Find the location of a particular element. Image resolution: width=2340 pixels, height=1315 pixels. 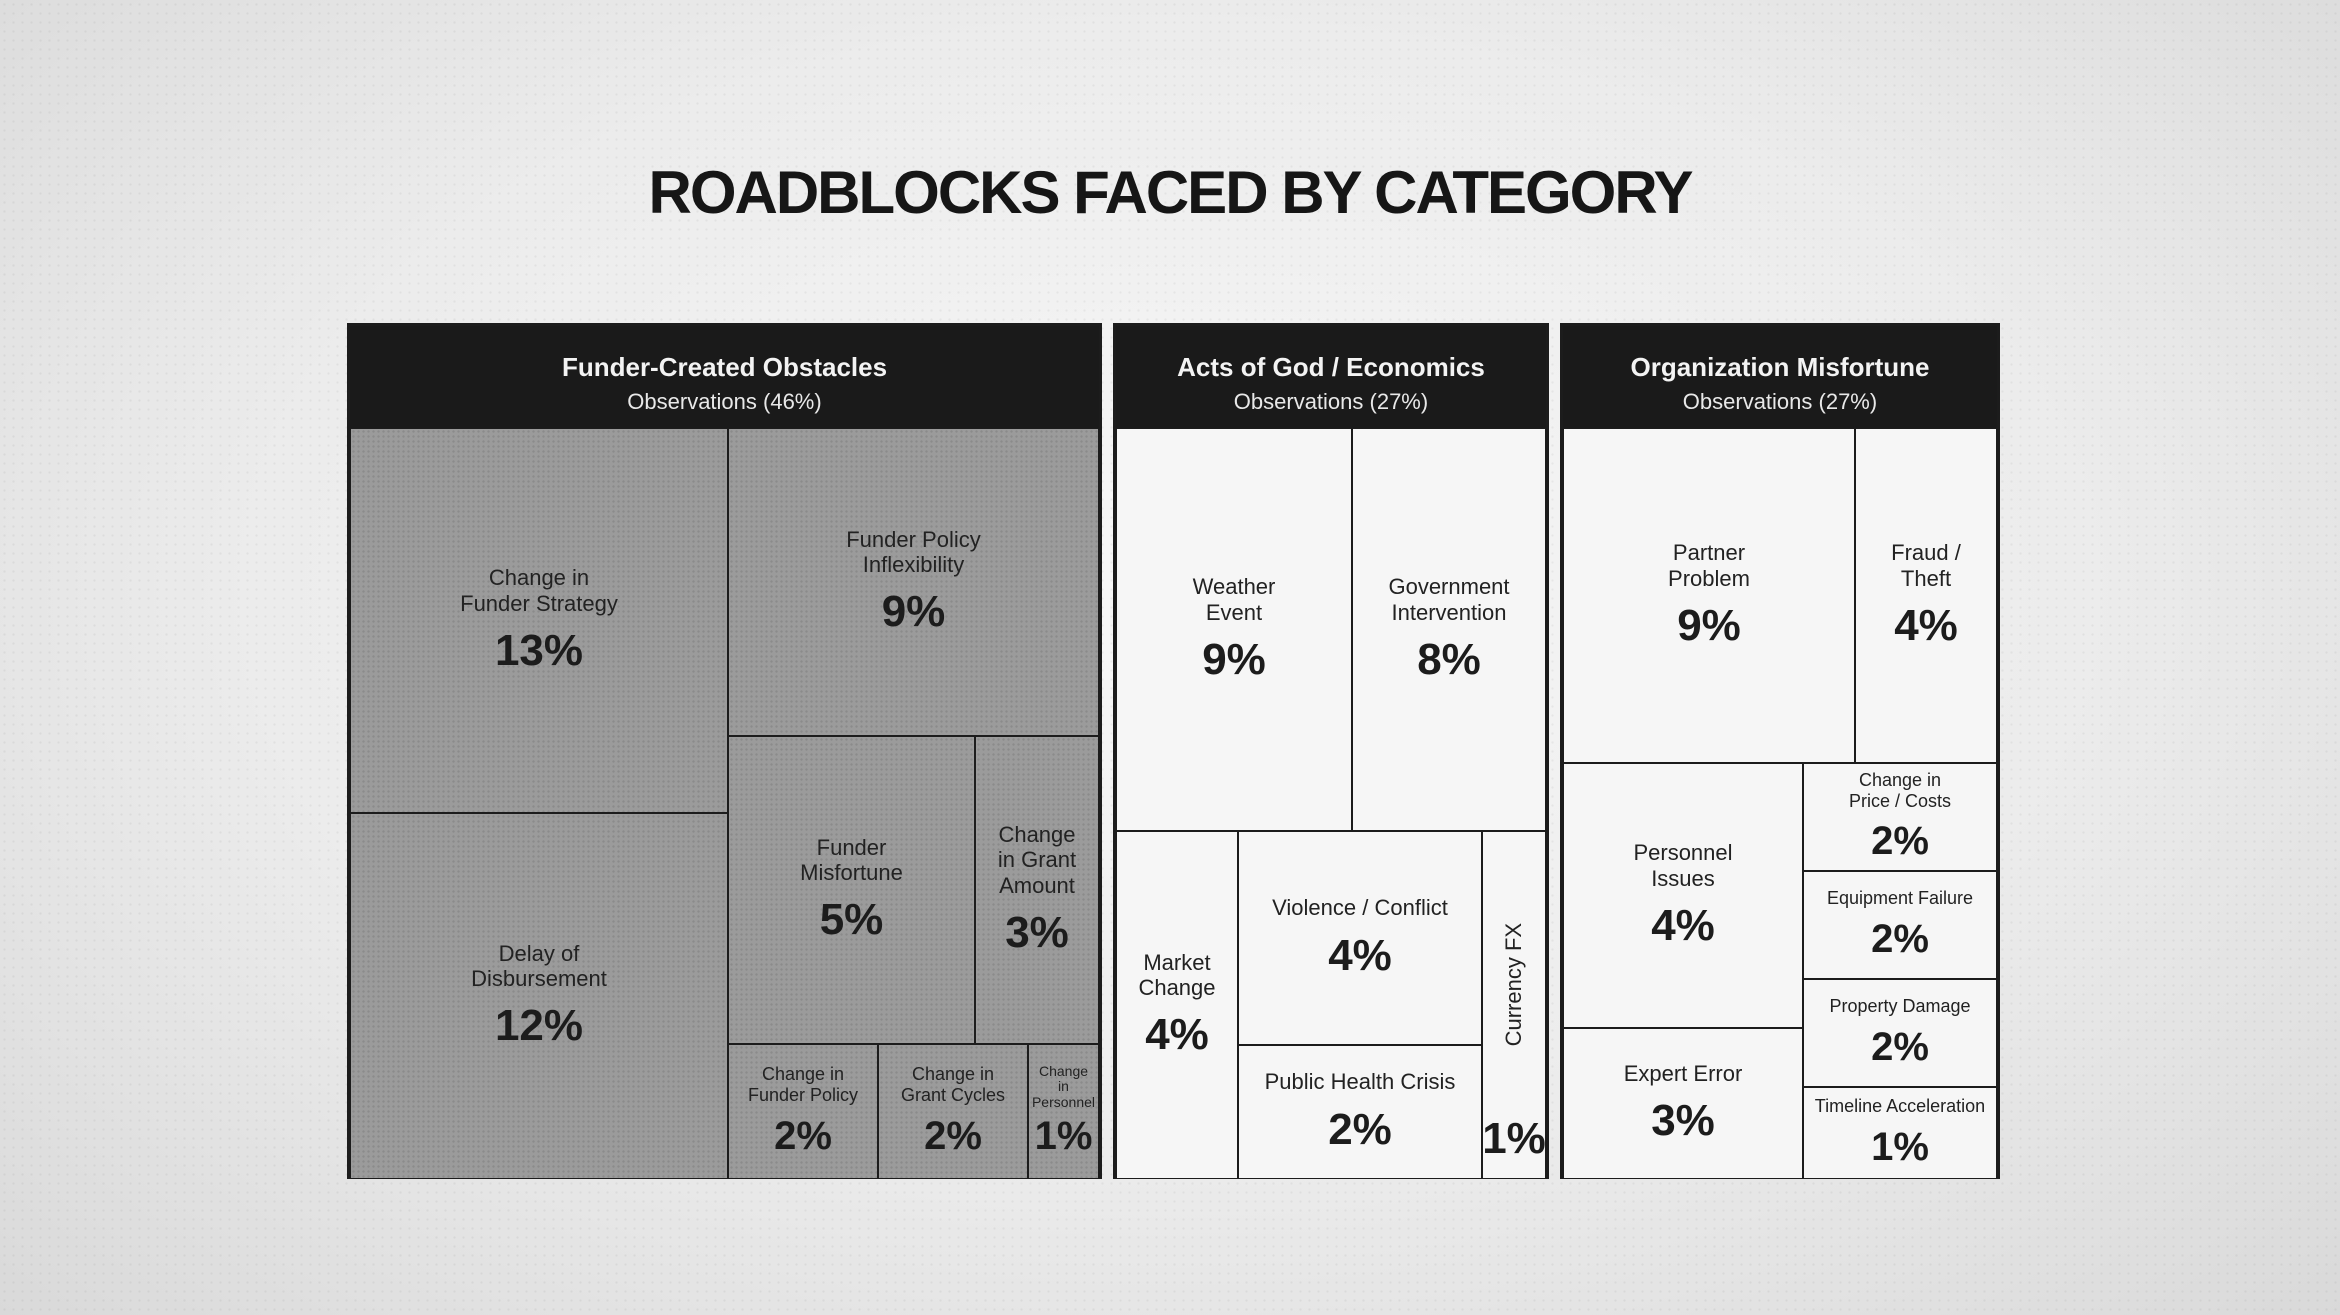

cell-label: Change in Personnel is located at coordinates (1063, 1086).